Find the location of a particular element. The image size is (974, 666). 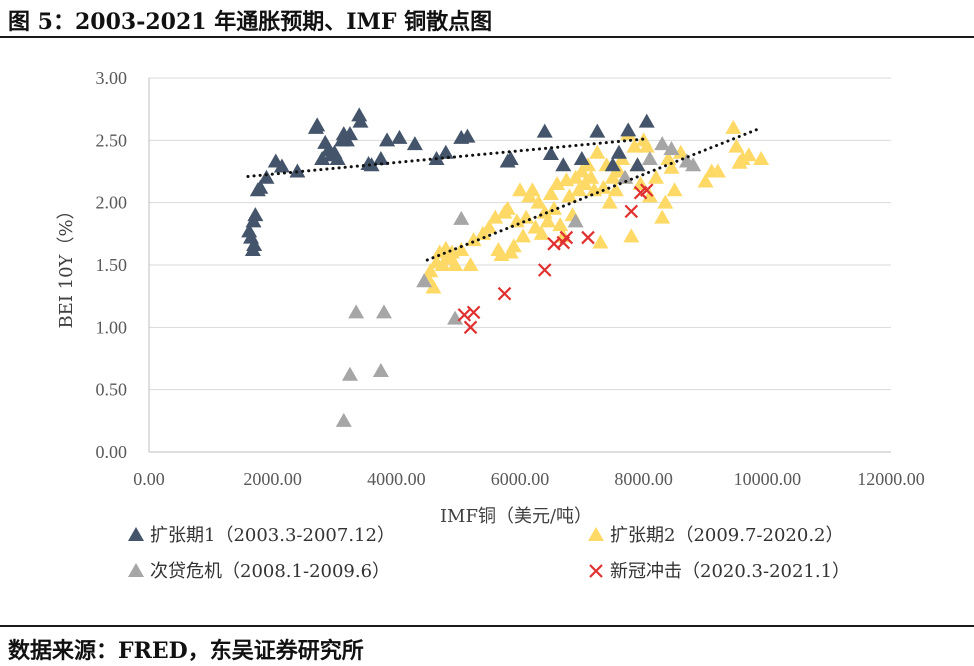

y-tick-label: 1.50 is located at coordinates (112, 265).